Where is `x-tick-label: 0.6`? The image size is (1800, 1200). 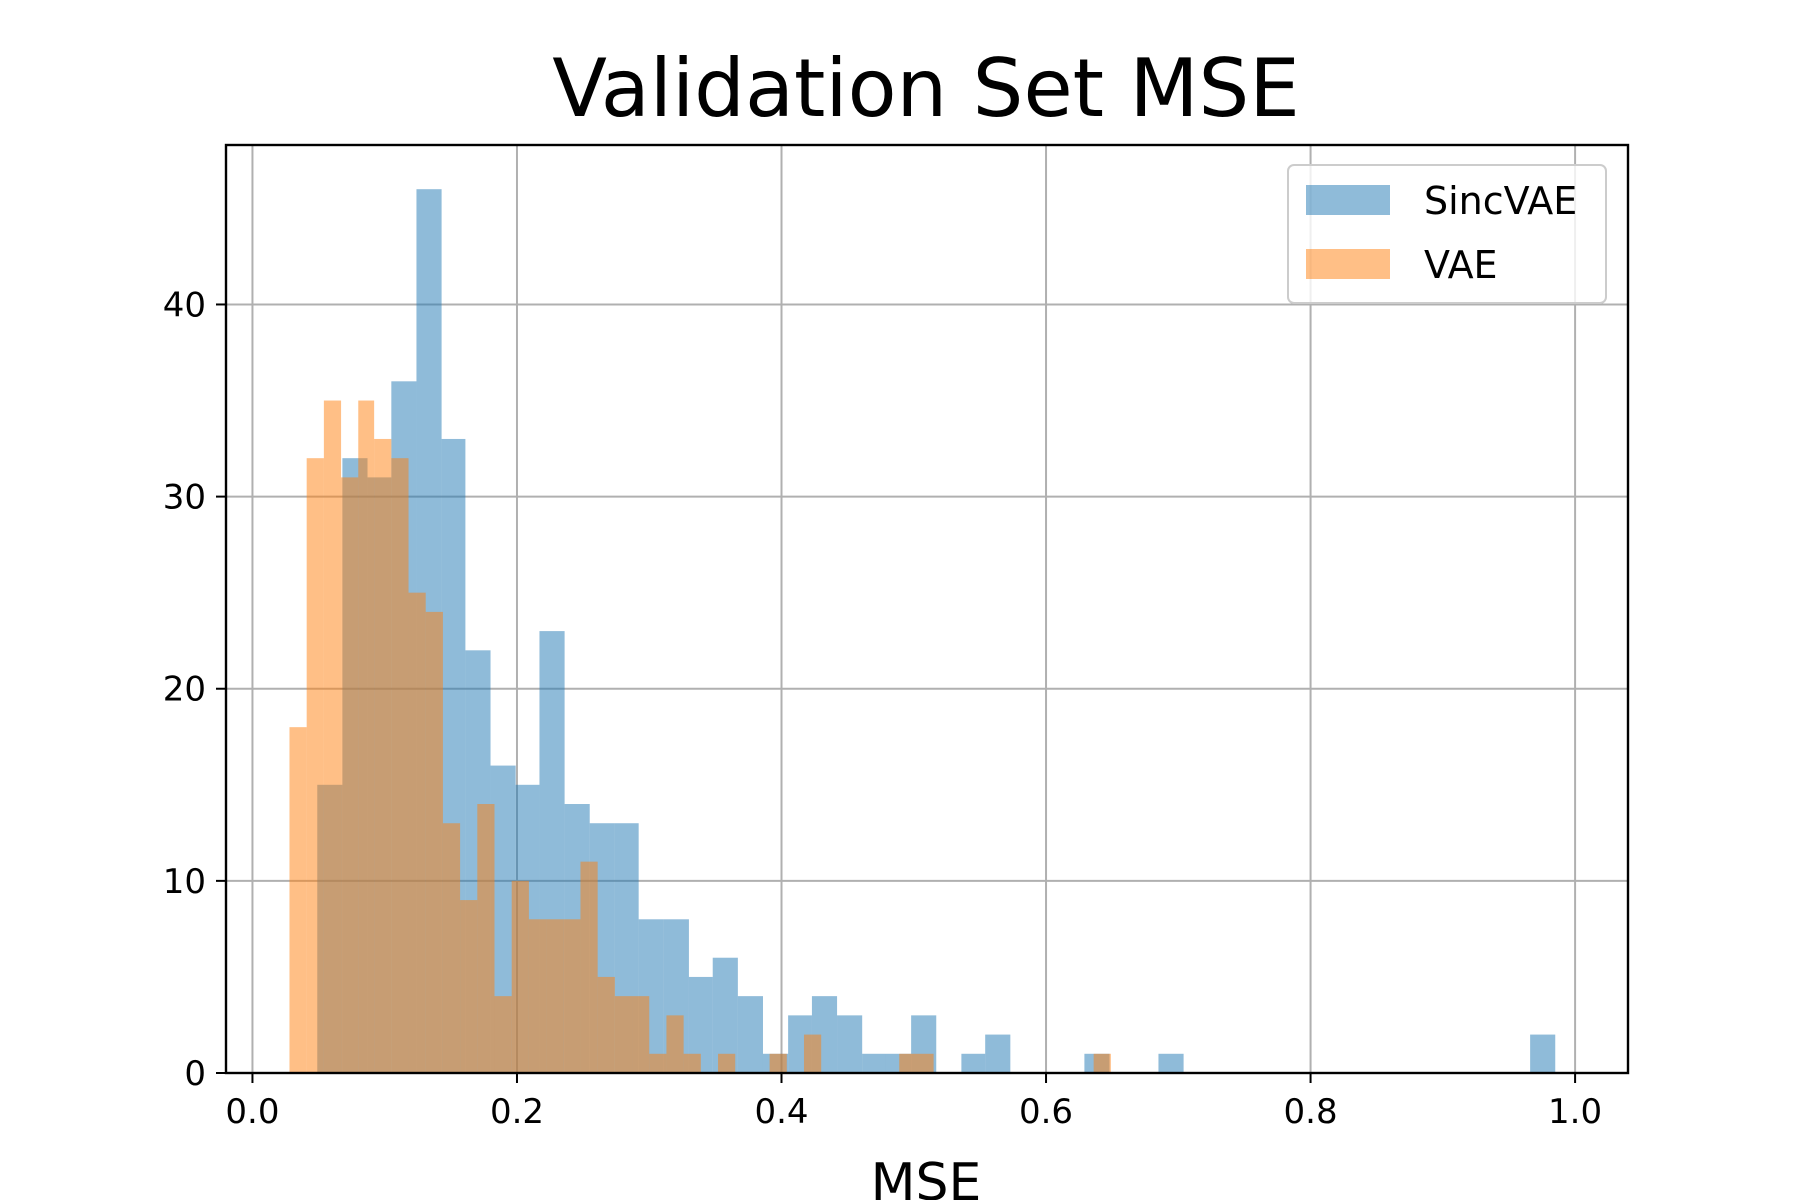
x-tick-label: 0.6 is located at coordinates (1046, 1112).